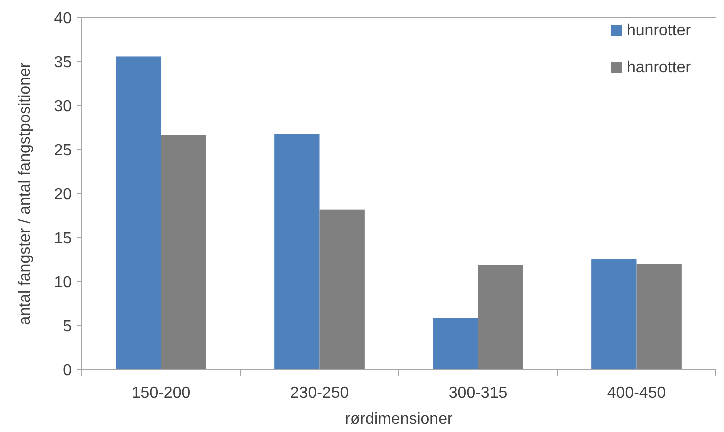 Image resolution: width=724 pixels, height=432 pixels. Describe the element at coordinates (67, 371) in the screenshot. I see `y-tick-label: 0` at that location.